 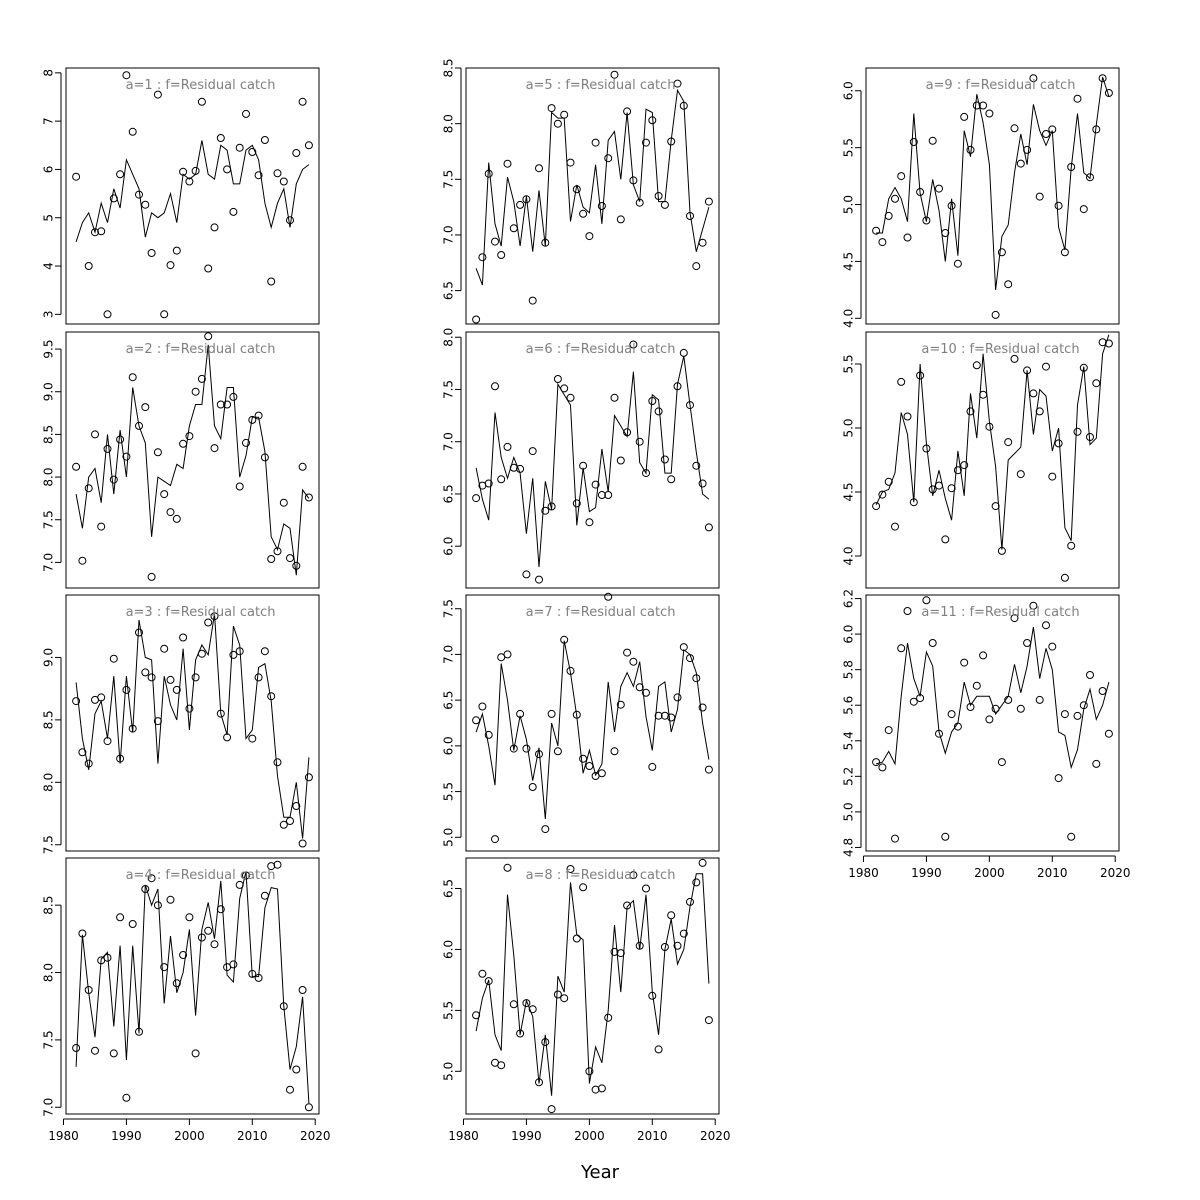 I want to click on y-tick-label: 6.2, so click(x=849, y=598).